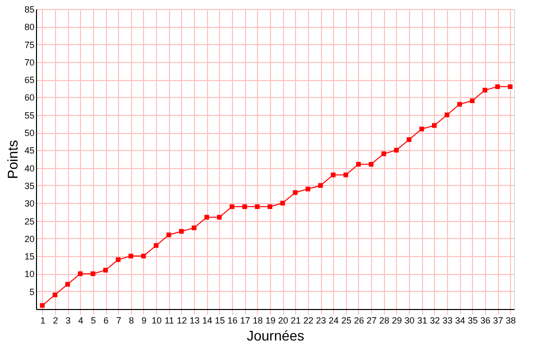  I want to click on y-tick-label: 20, so click(29, 239).